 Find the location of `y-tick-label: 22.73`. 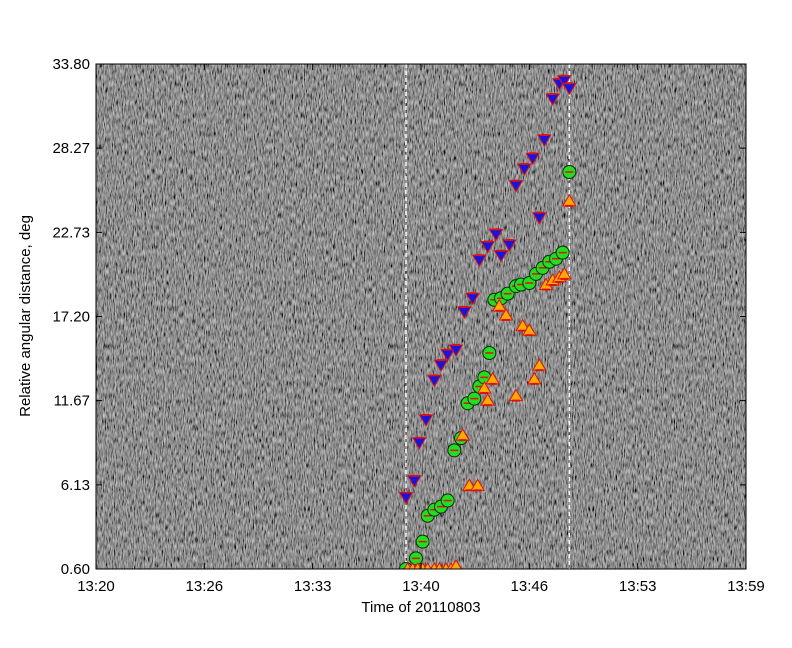

y-tick-label: 22.73 is located at coordinates (71, 232).